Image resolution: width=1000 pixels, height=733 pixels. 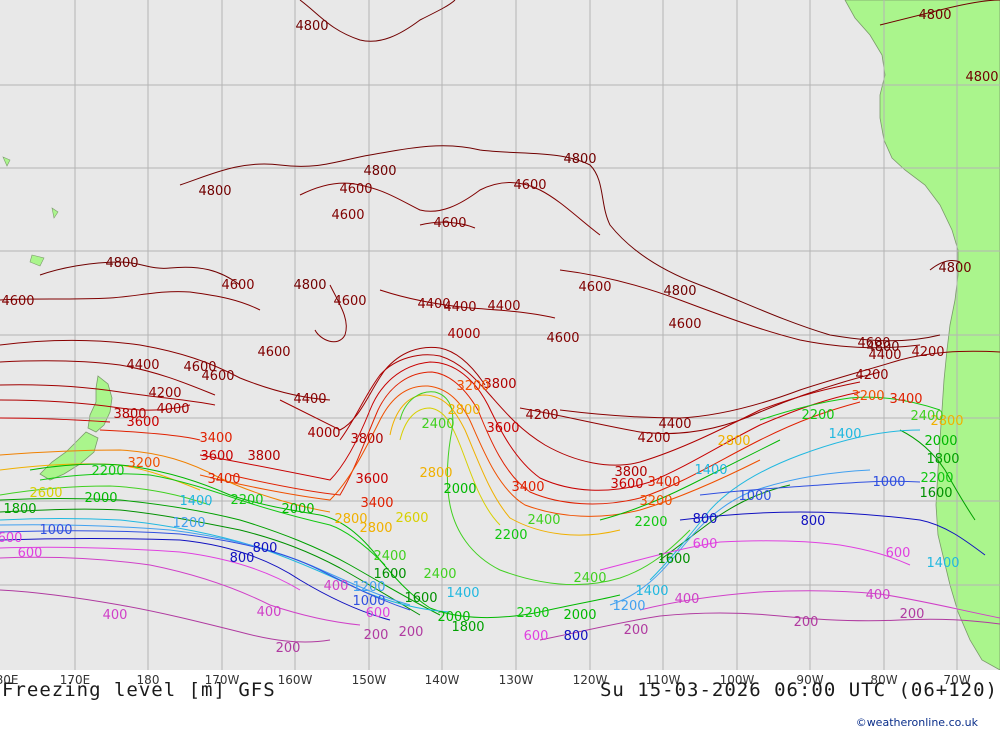 What do you see at coordinates (366, 439) in the screenshot?
I see `contour-label: 3800` at bounding box center [366, 439].